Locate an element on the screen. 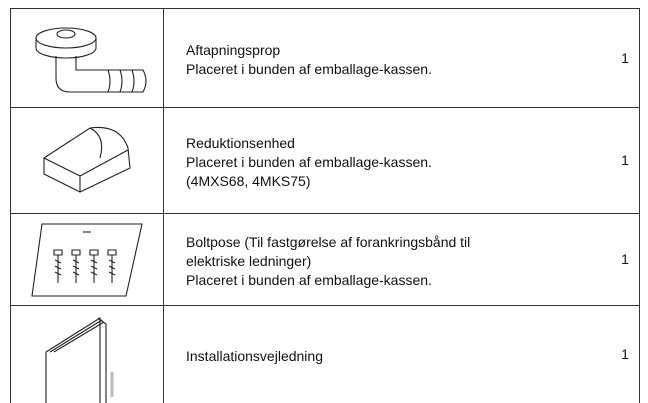  drain-plug-icon is located at coordinates (91, 60).